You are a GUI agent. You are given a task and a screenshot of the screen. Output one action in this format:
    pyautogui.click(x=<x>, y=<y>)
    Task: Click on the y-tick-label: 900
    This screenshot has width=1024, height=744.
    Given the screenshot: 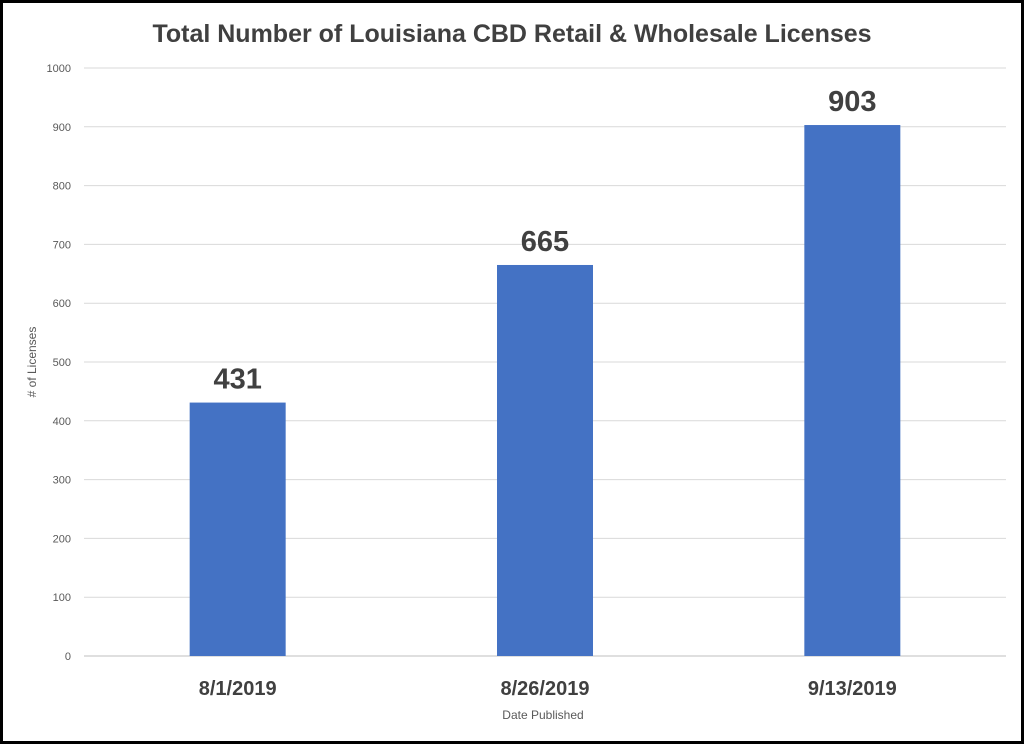 What is the action you would take?
    pyautogui.click(x=62, y=128)
    